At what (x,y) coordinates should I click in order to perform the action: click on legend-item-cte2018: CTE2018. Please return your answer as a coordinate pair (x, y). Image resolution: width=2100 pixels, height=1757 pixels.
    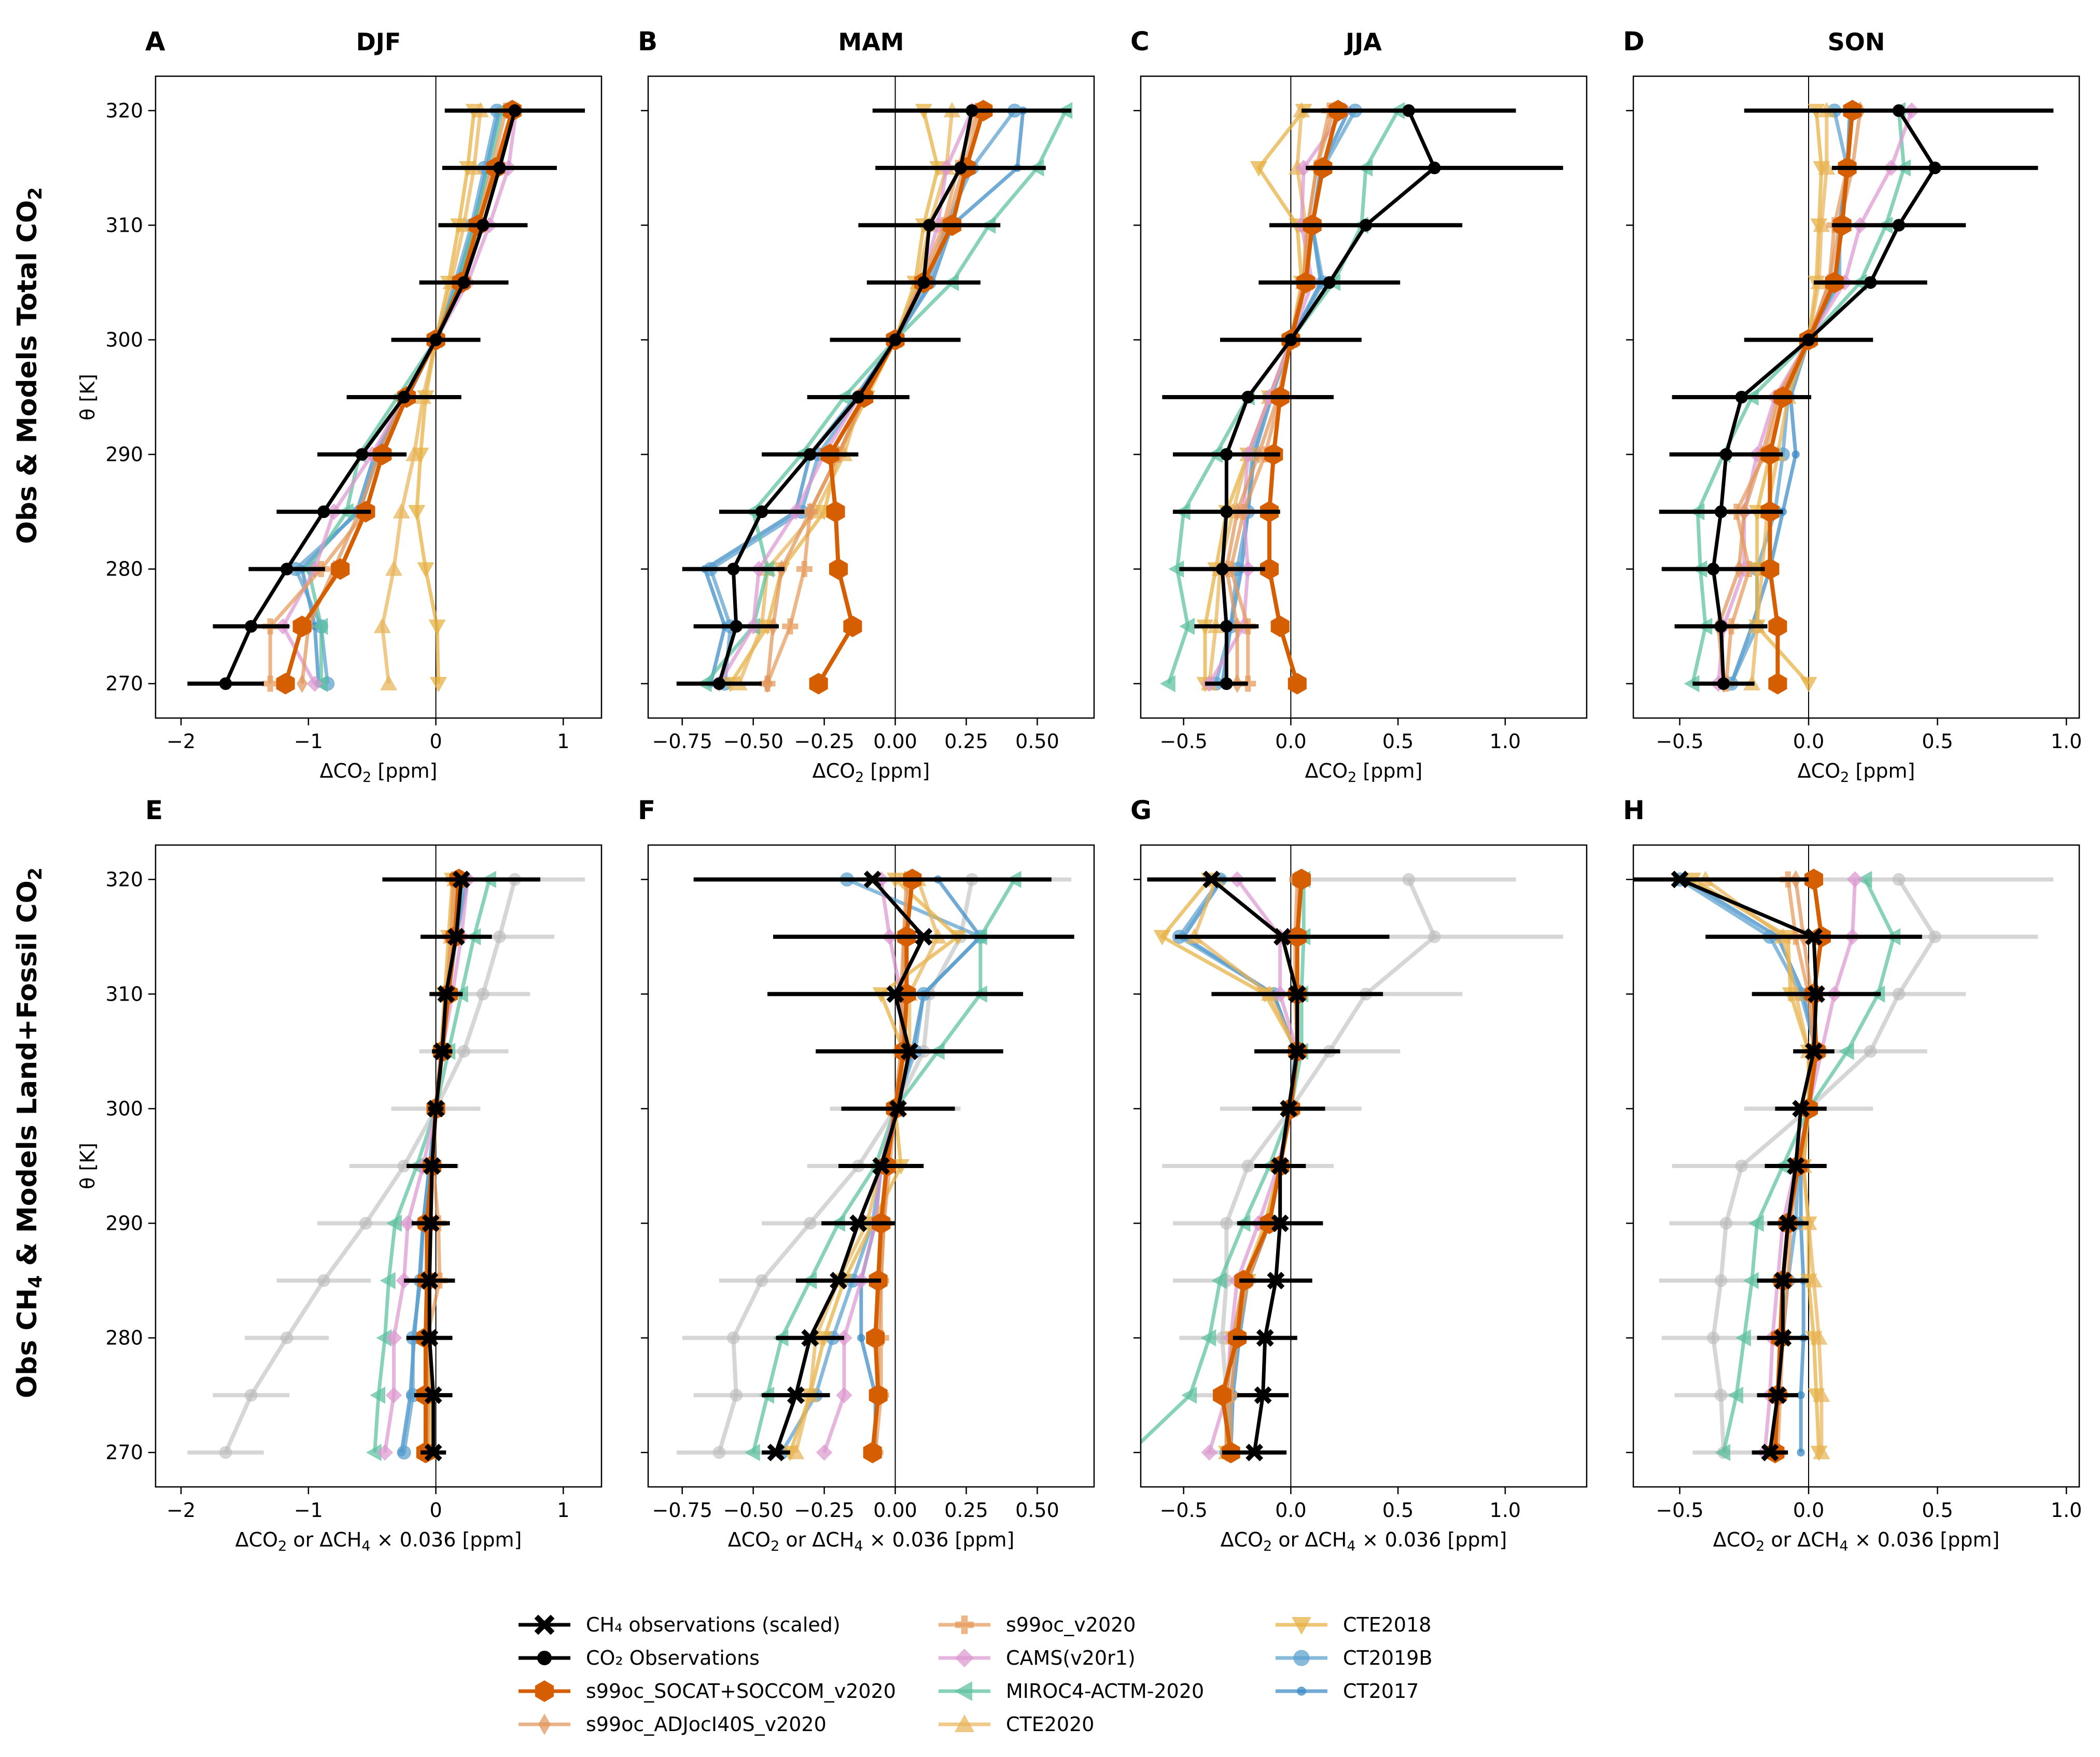
    Looking at the image, I should click on (1353, 1624).